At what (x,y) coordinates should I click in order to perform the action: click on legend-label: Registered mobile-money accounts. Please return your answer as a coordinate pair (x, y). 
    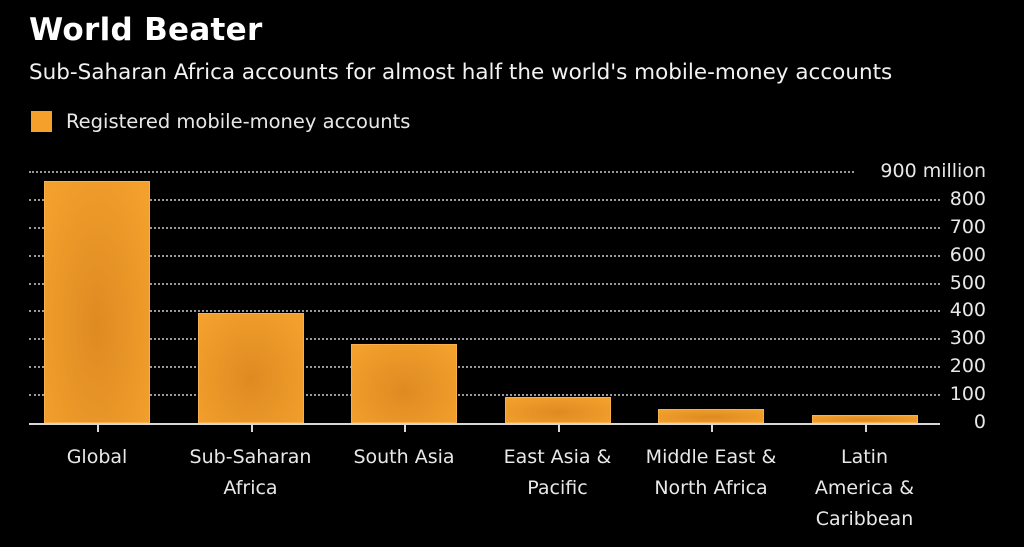
    Looking at the image, I should click on (238, 121).